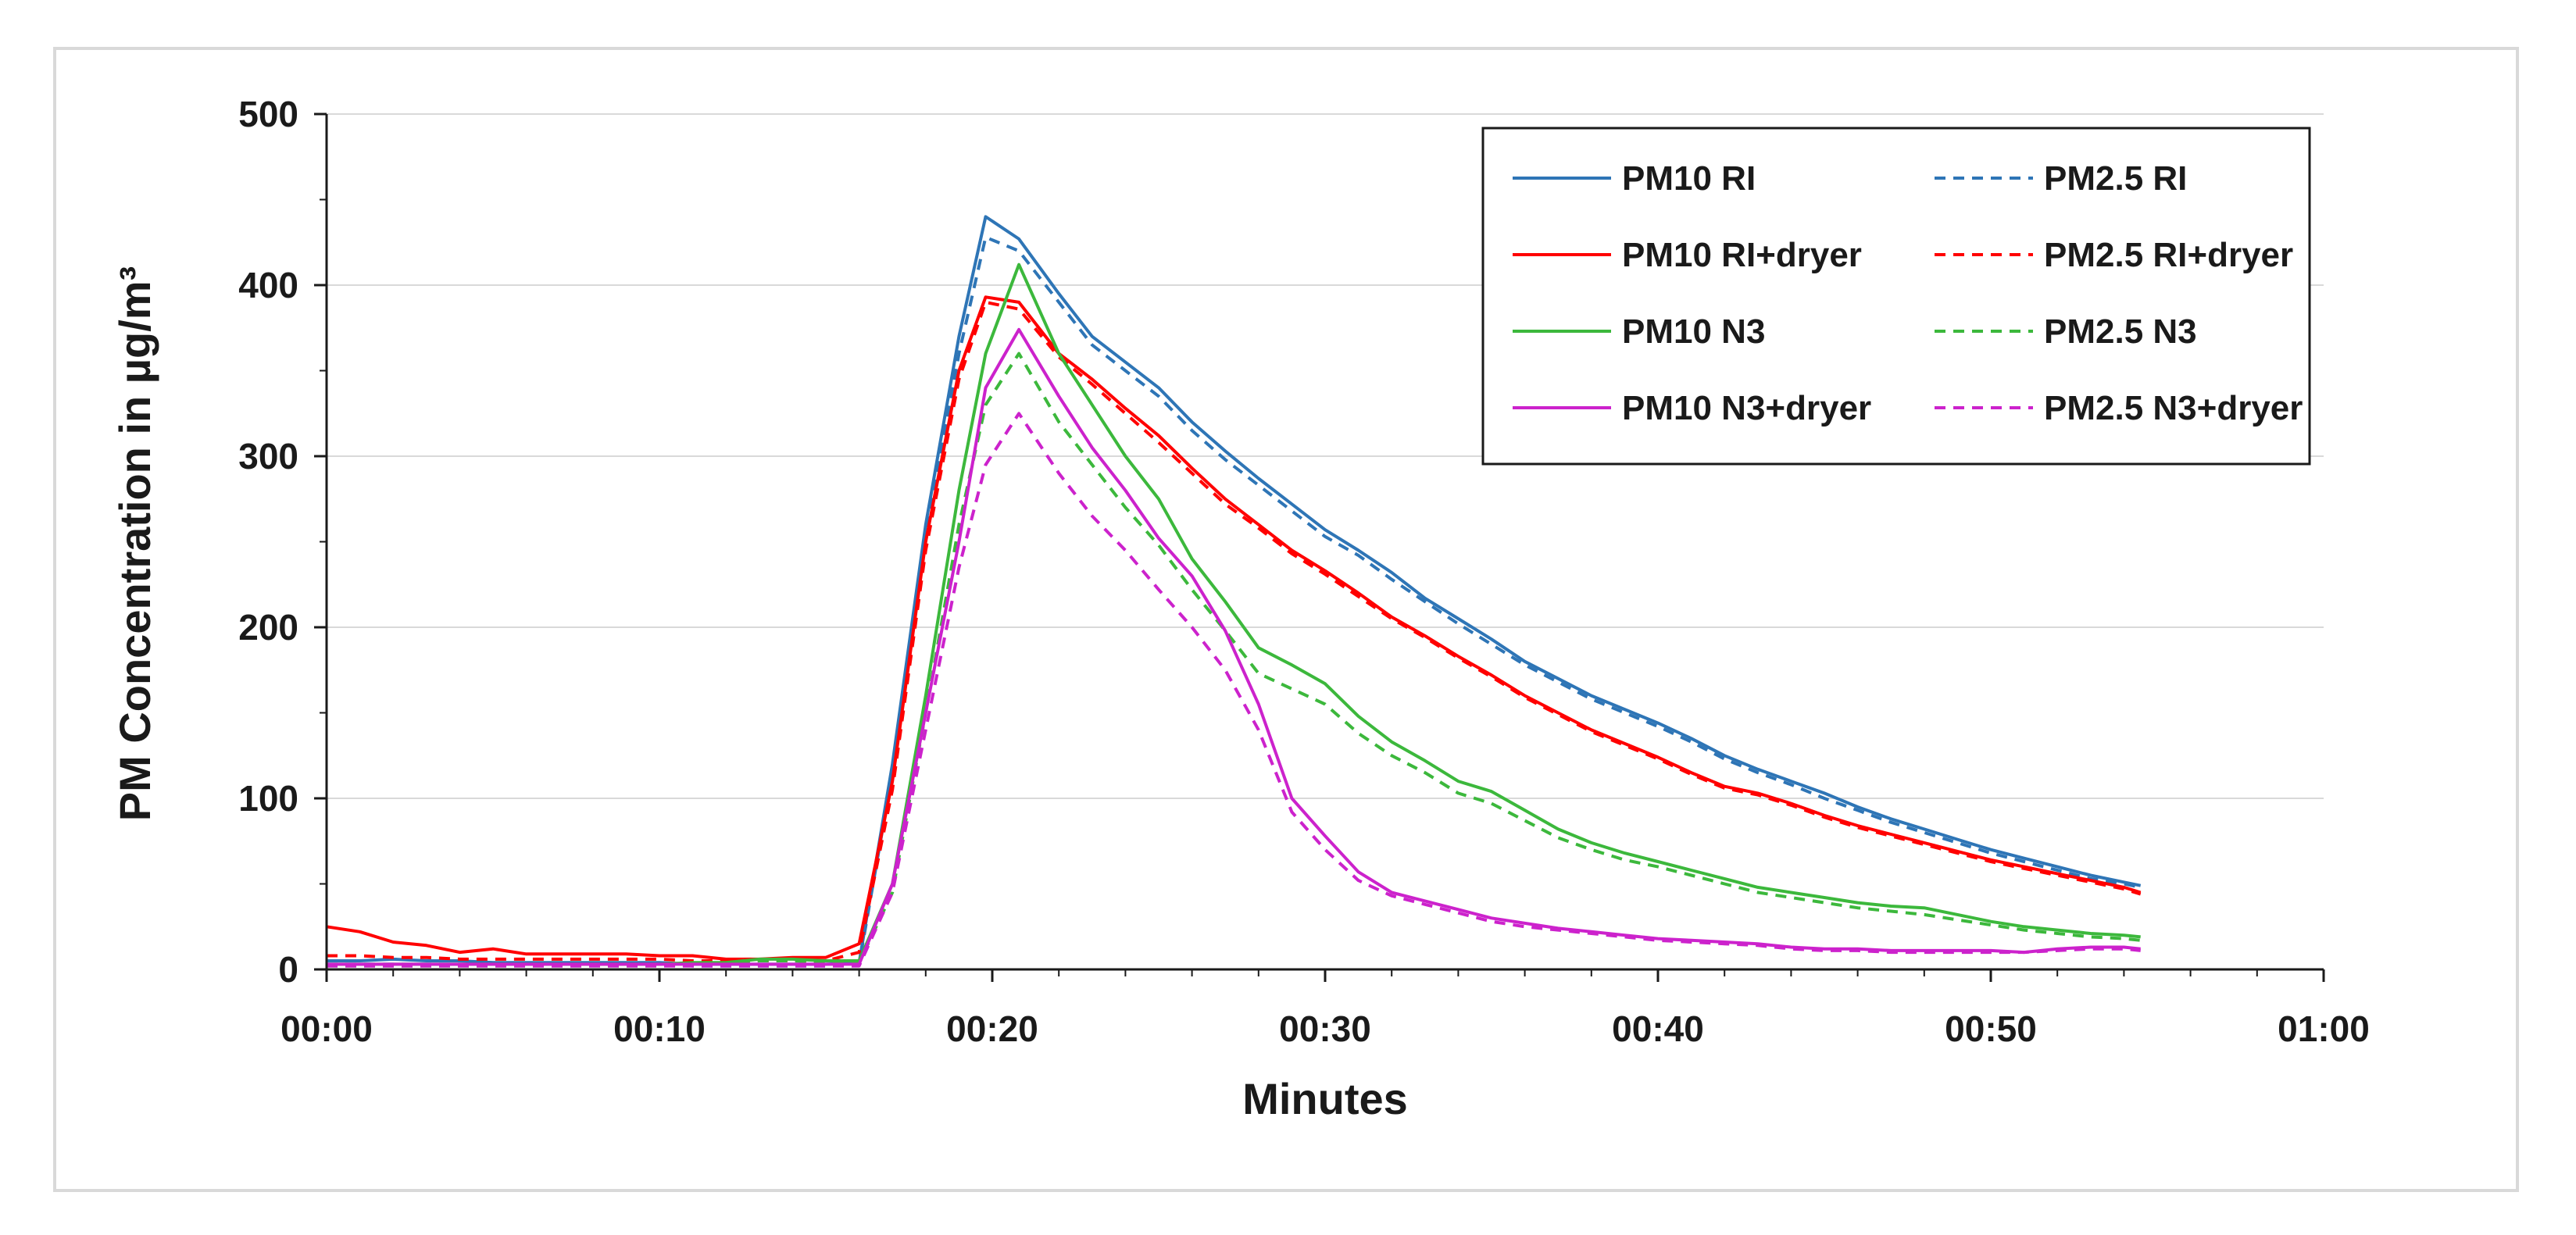  Describe the element at coordinates (2169, 255) in the screenshot. I see `legend-label: PM2.5 RI+dryer` at that location.